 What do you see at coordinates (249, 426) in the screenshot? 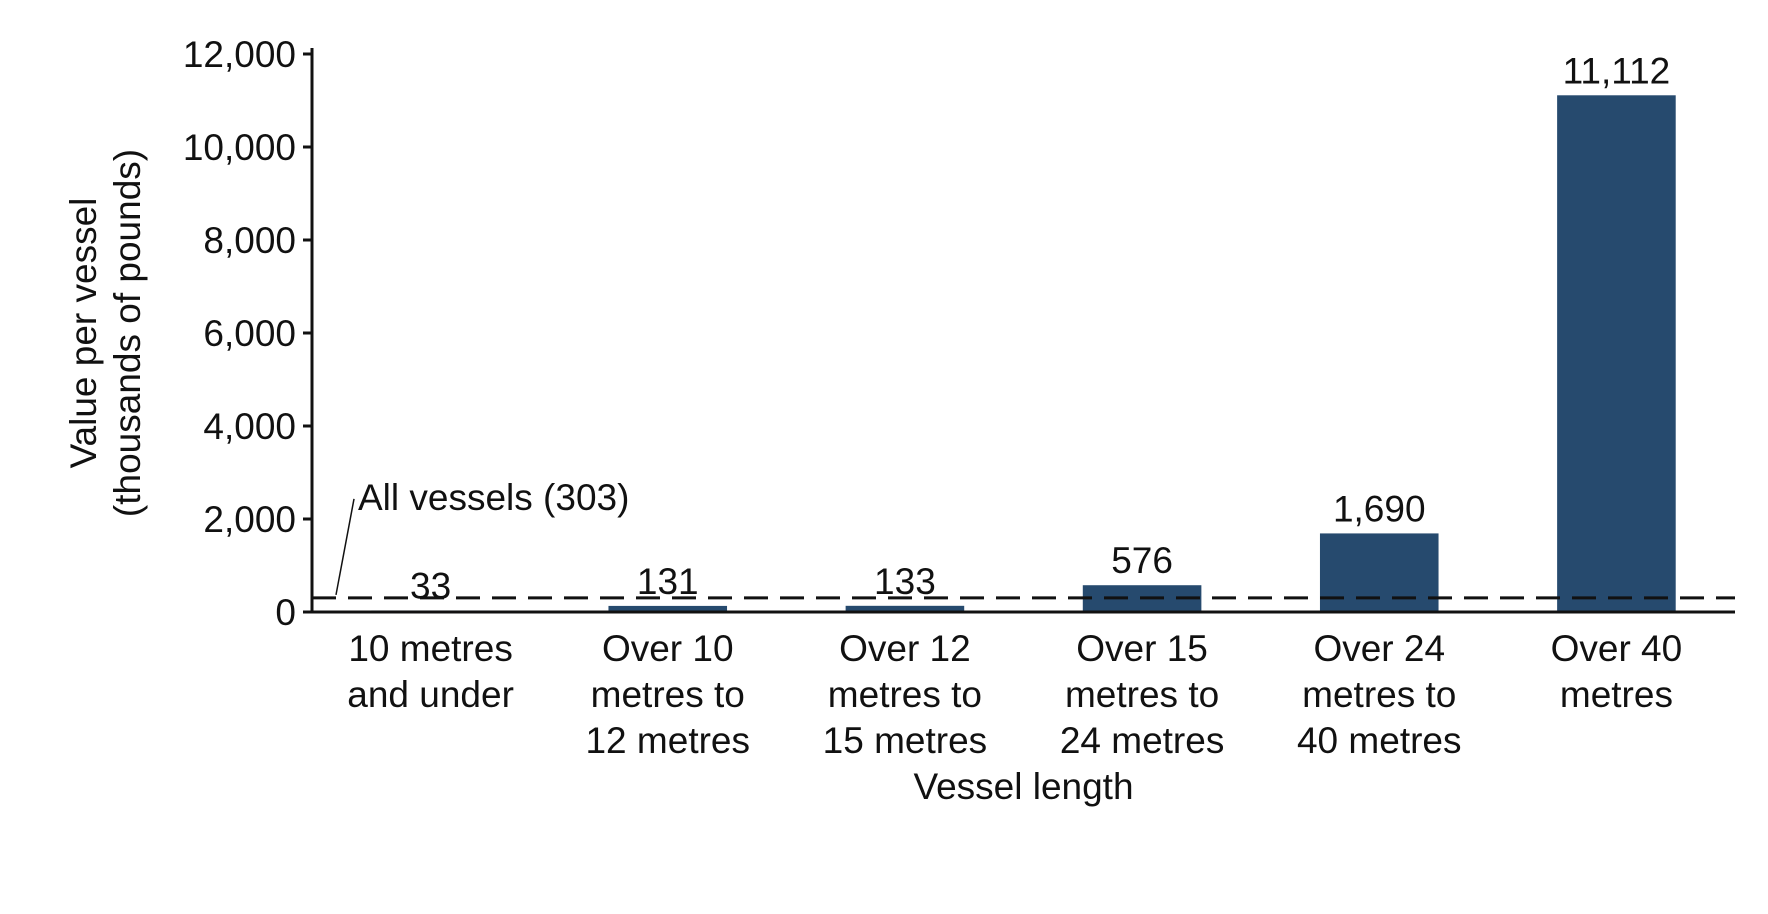
I see `y-tick-label: 4,000` at bounding box center [249, 426].